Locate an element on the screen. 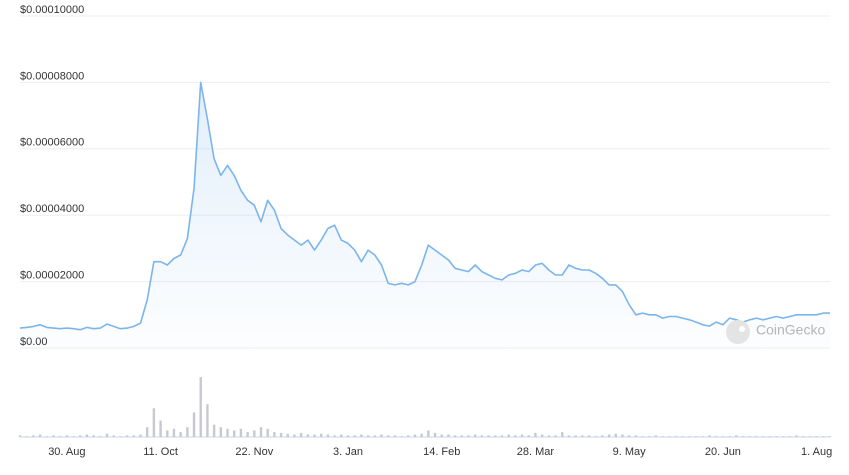 The width and height of the screenshot is (849, 475). x-tick-label: 30. Aug is located at coordinates (66, 452).